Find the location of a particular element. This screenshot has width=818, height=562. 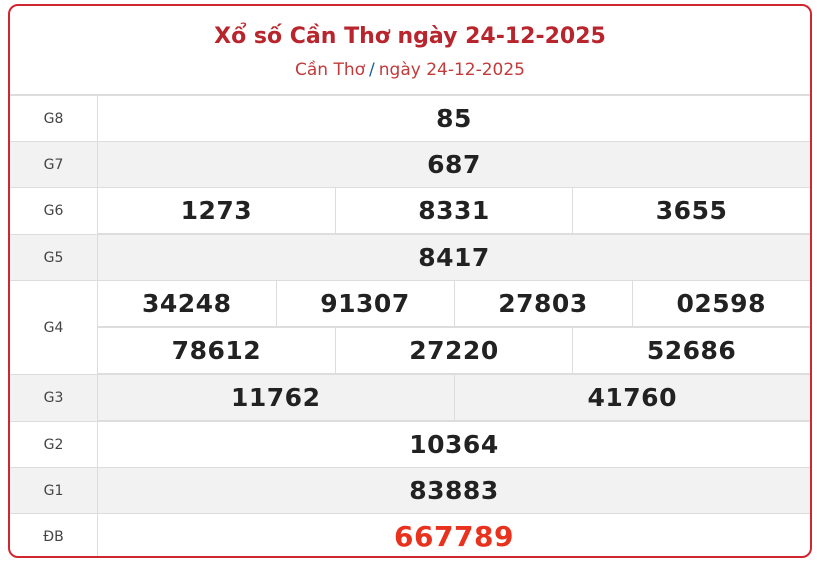

prize-row-g1: G1 83883 is located at coordinates (410, 490).